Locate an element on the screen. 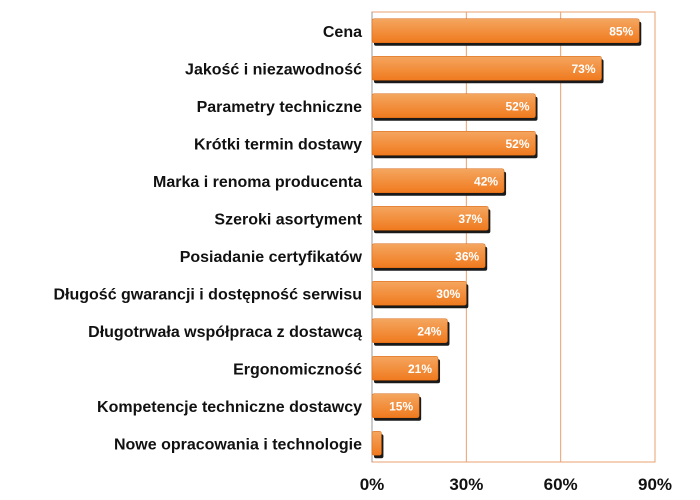 This screenshot has width=700, height=500. category-label: Ergonomiczność is located at coordinates (297, 369).